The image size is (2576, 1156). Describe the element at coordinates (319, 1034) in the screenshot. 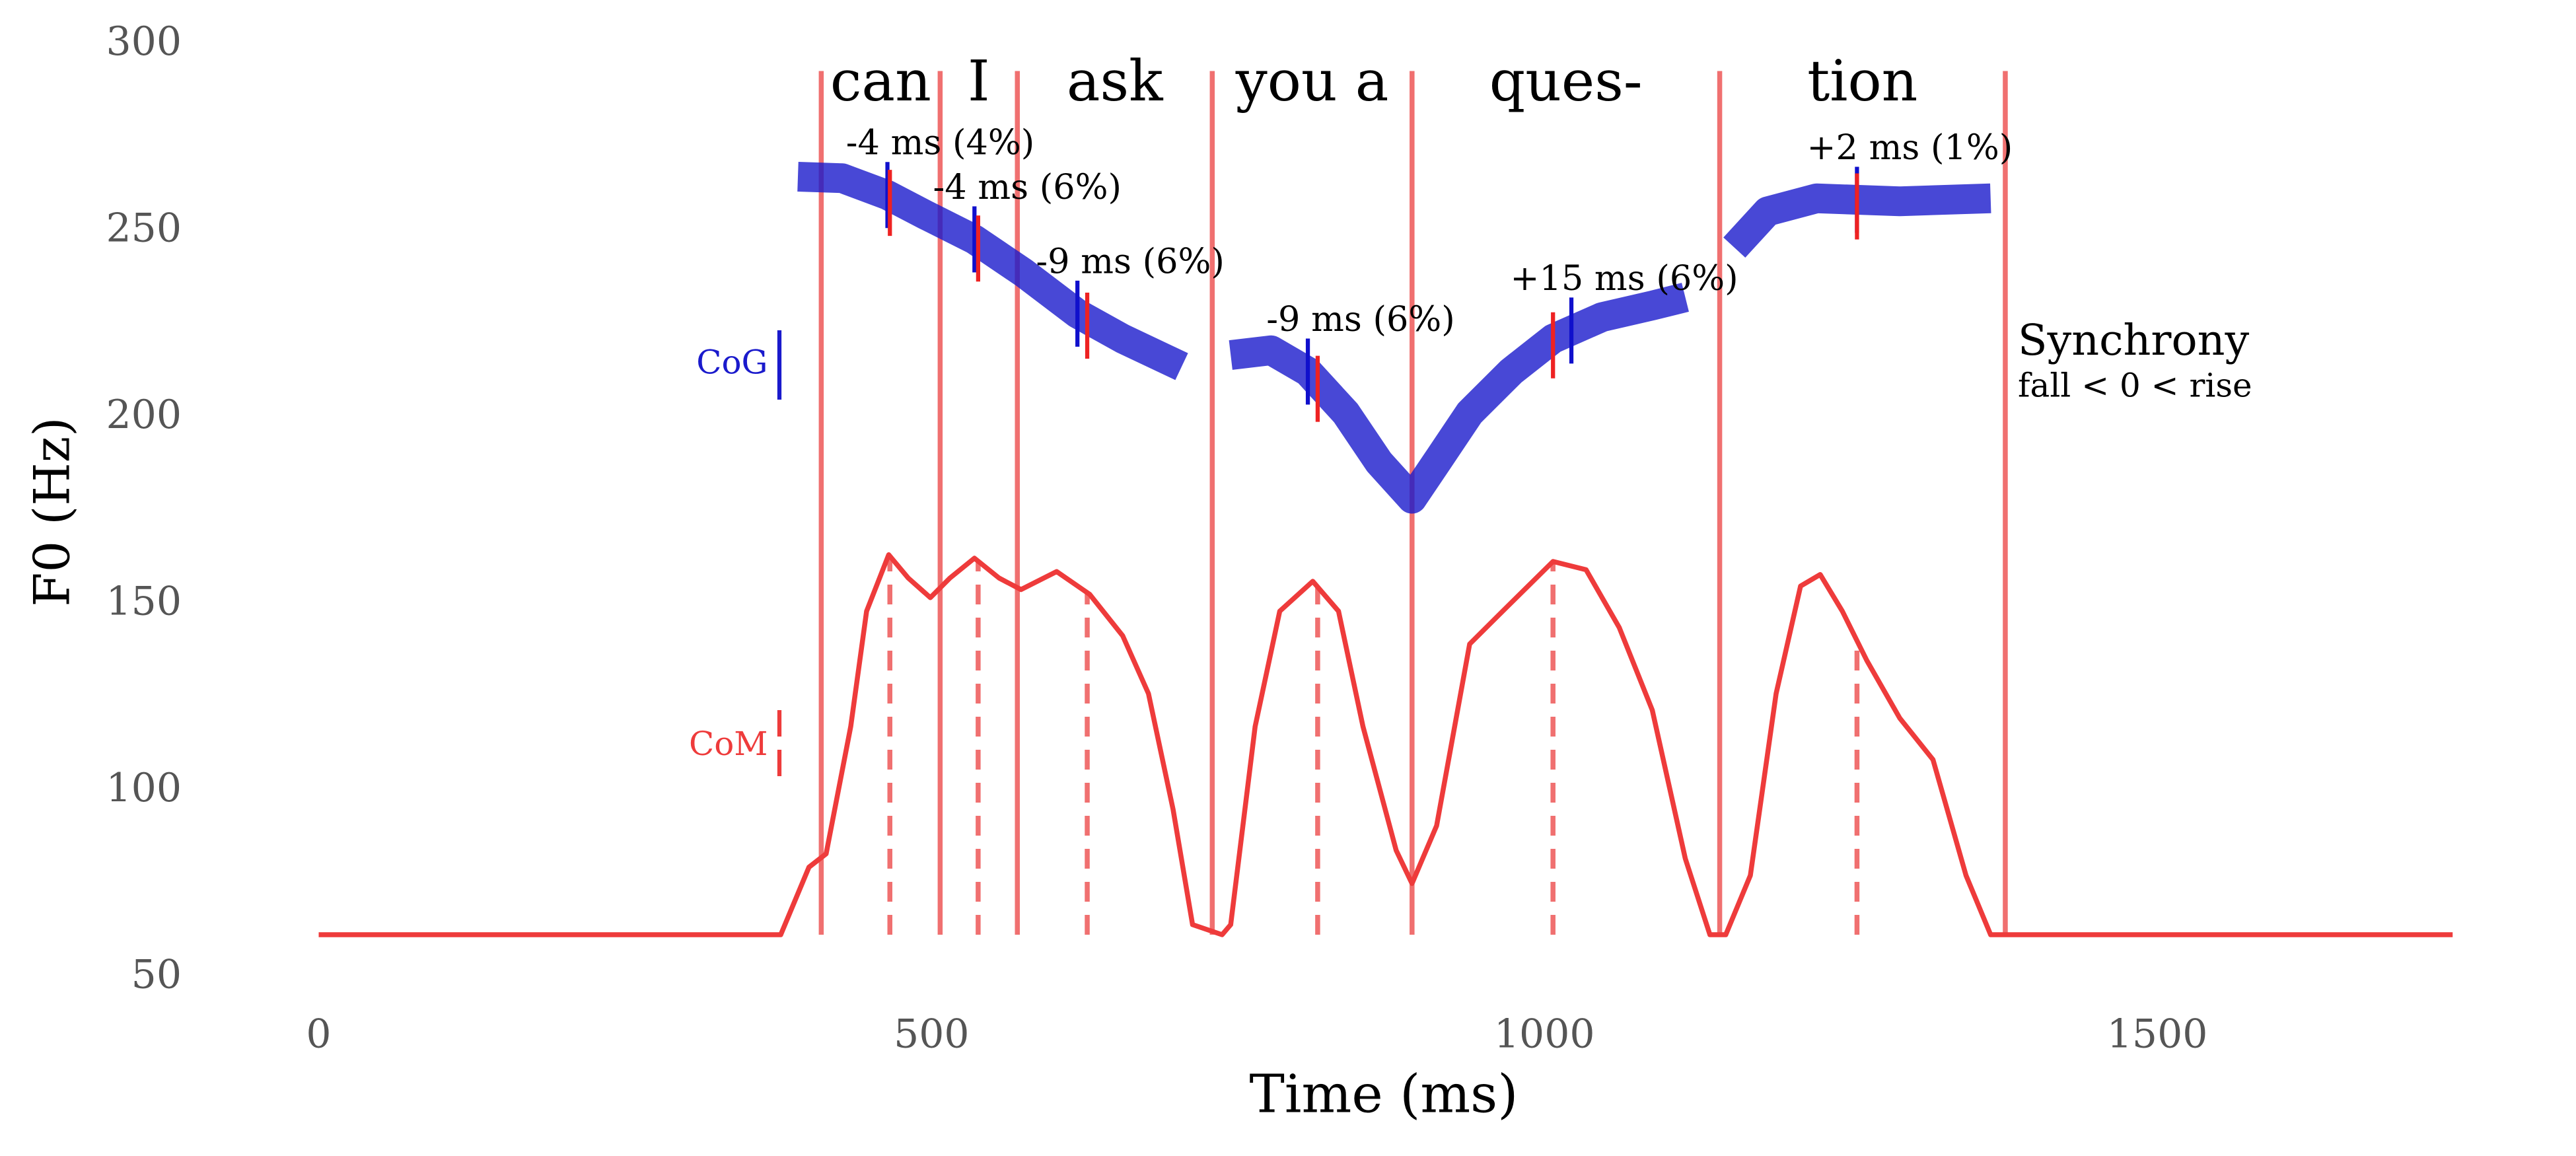

I see `x-tick-label: 0` at that location.